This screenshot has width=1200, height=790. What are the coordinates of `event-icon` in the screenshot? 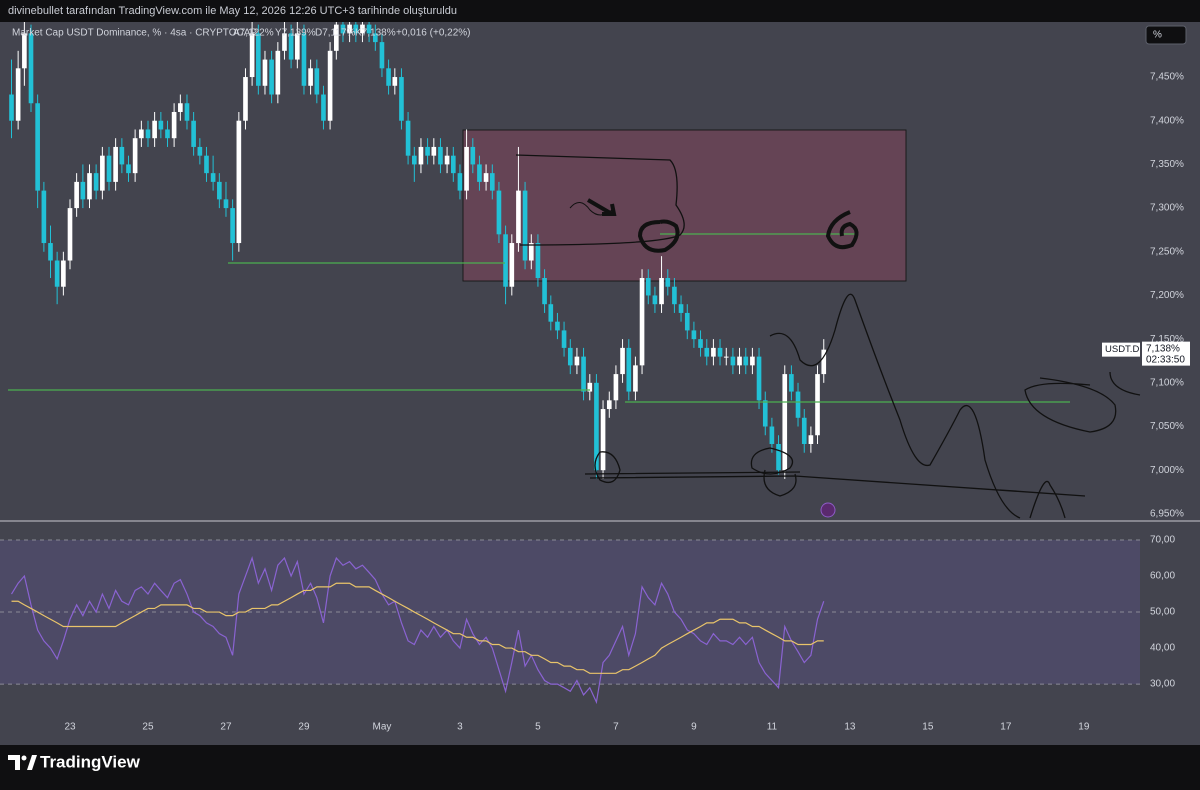 It's located at (828, 510).